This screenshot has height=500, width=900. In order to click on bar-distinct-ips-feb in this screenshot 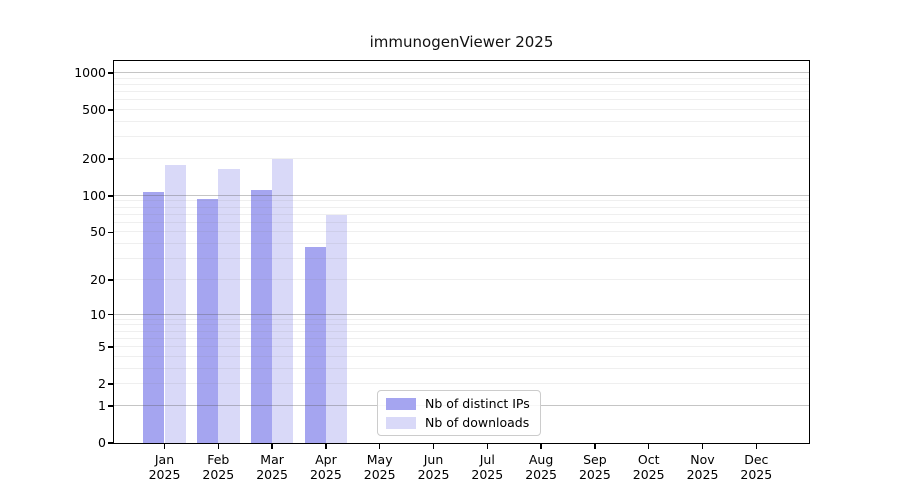, I will do `click(207, 321)`.